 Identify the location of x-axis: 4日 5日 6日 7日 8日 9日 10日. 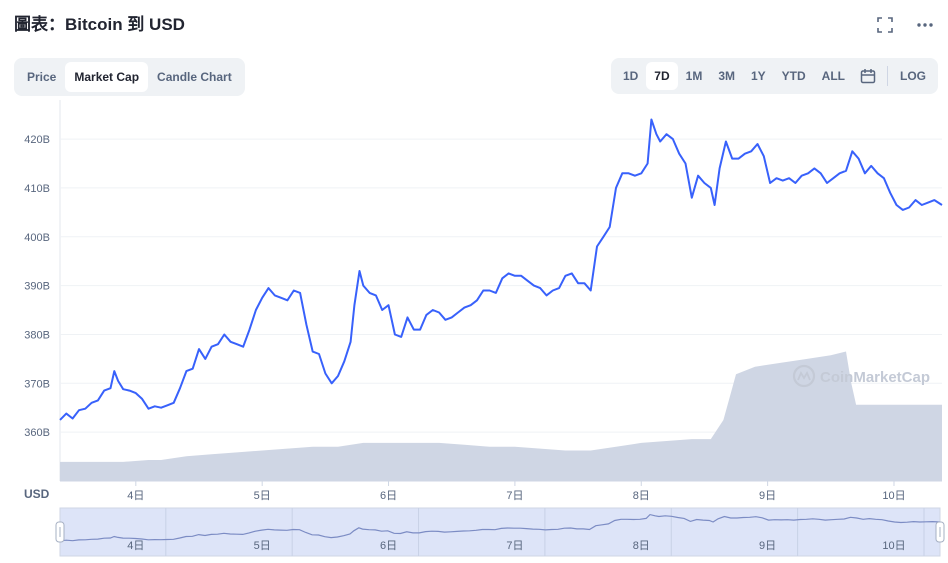
(501, 491).